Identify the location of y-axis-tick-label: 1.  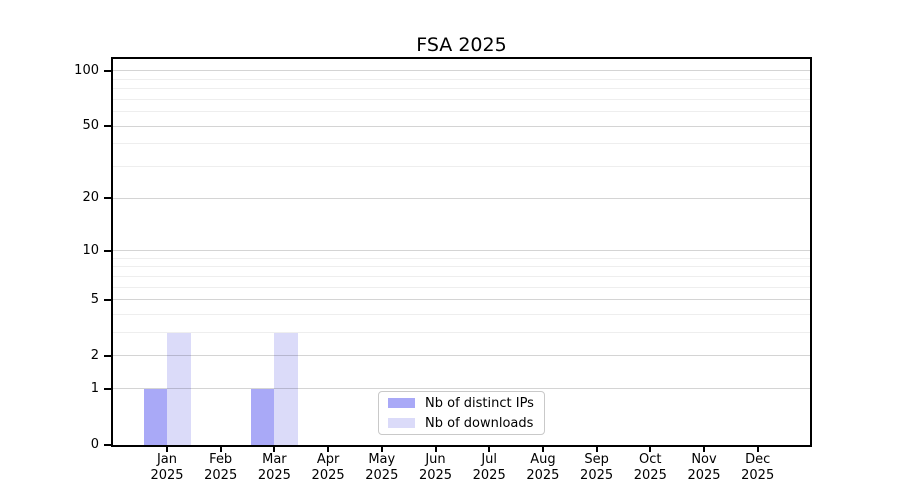
(94, 388).